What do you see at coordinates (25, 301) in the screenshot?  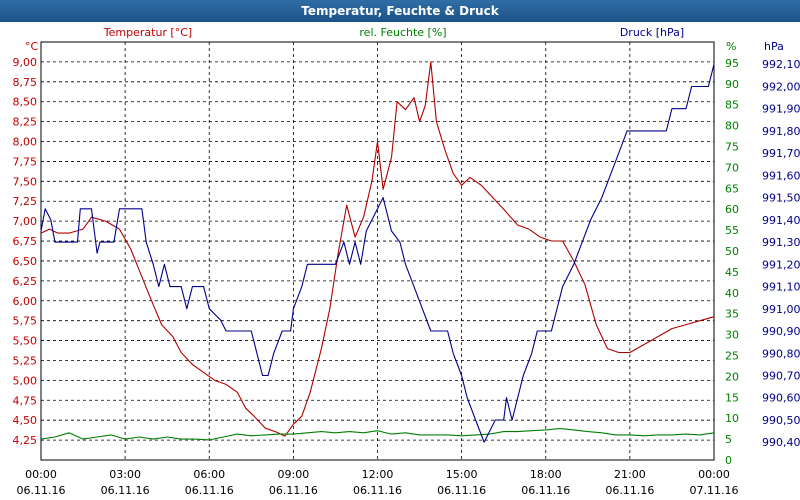 I see `temp-tick-label: 6,00` at bounding box center [25, 301].